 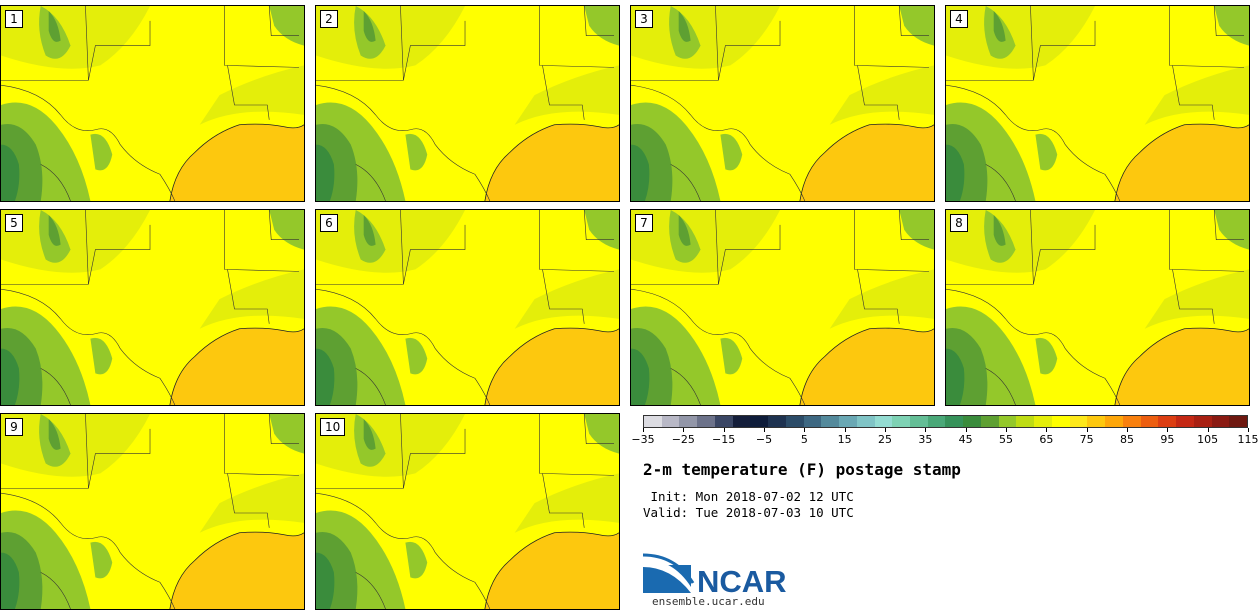 What do you see at coordinates (782, 307) in the screenshot?
I see `postage-stamp-map: 7` at bounding box center [782, 307].